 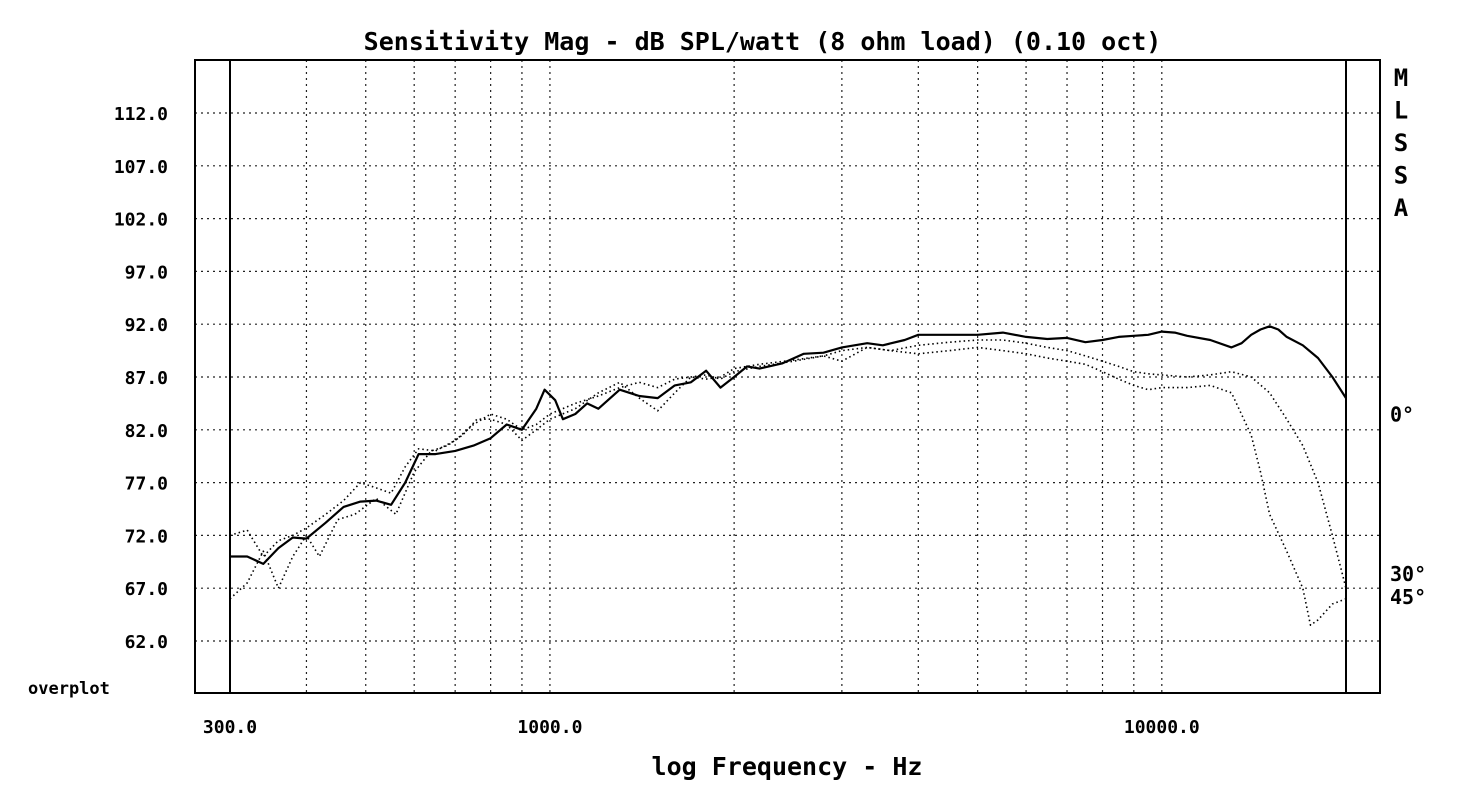 I want to click on x-axis-label: log Frequency - Hz, so click(x=787, y=766).